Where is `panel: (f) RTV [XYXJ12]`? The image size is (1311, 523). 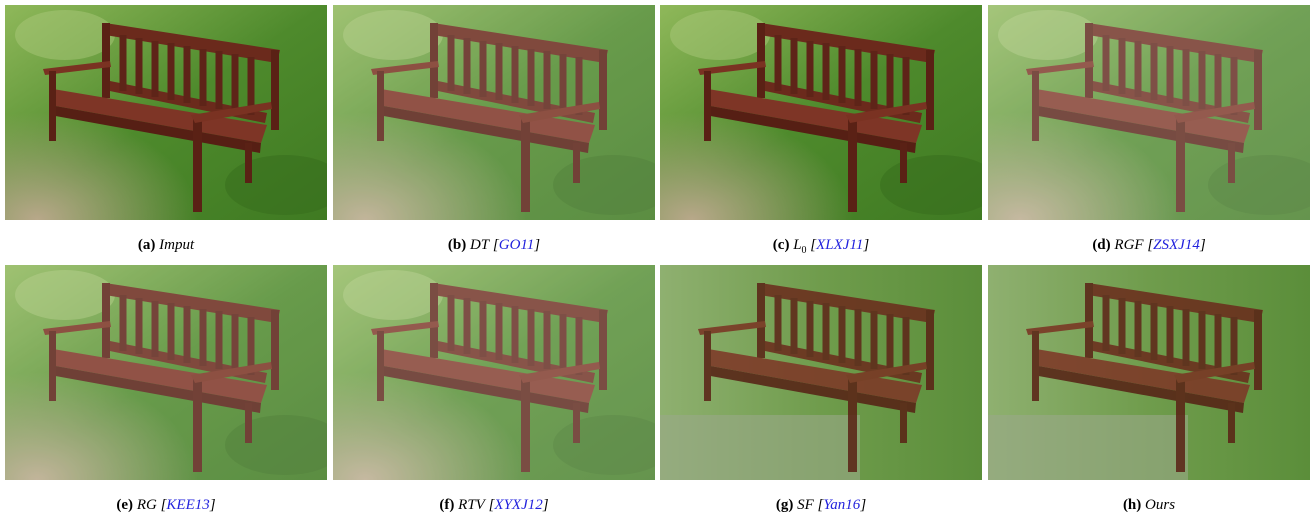 panel: (f) RTV [XYXJ12] is located at coordinates (494, 389).